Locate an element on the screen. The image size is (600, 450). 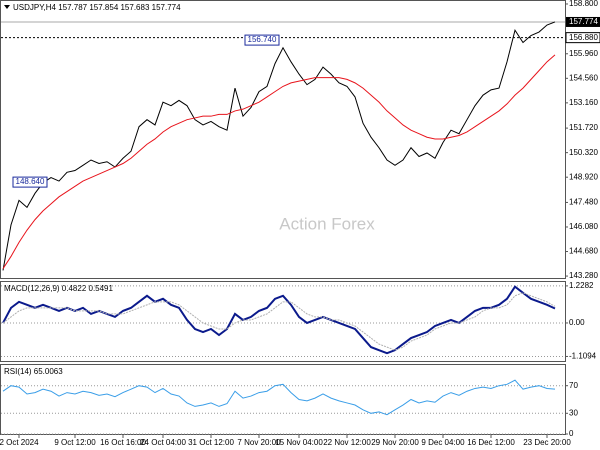
y-tick-label: 144.680 is located at coordinates (583, 251).